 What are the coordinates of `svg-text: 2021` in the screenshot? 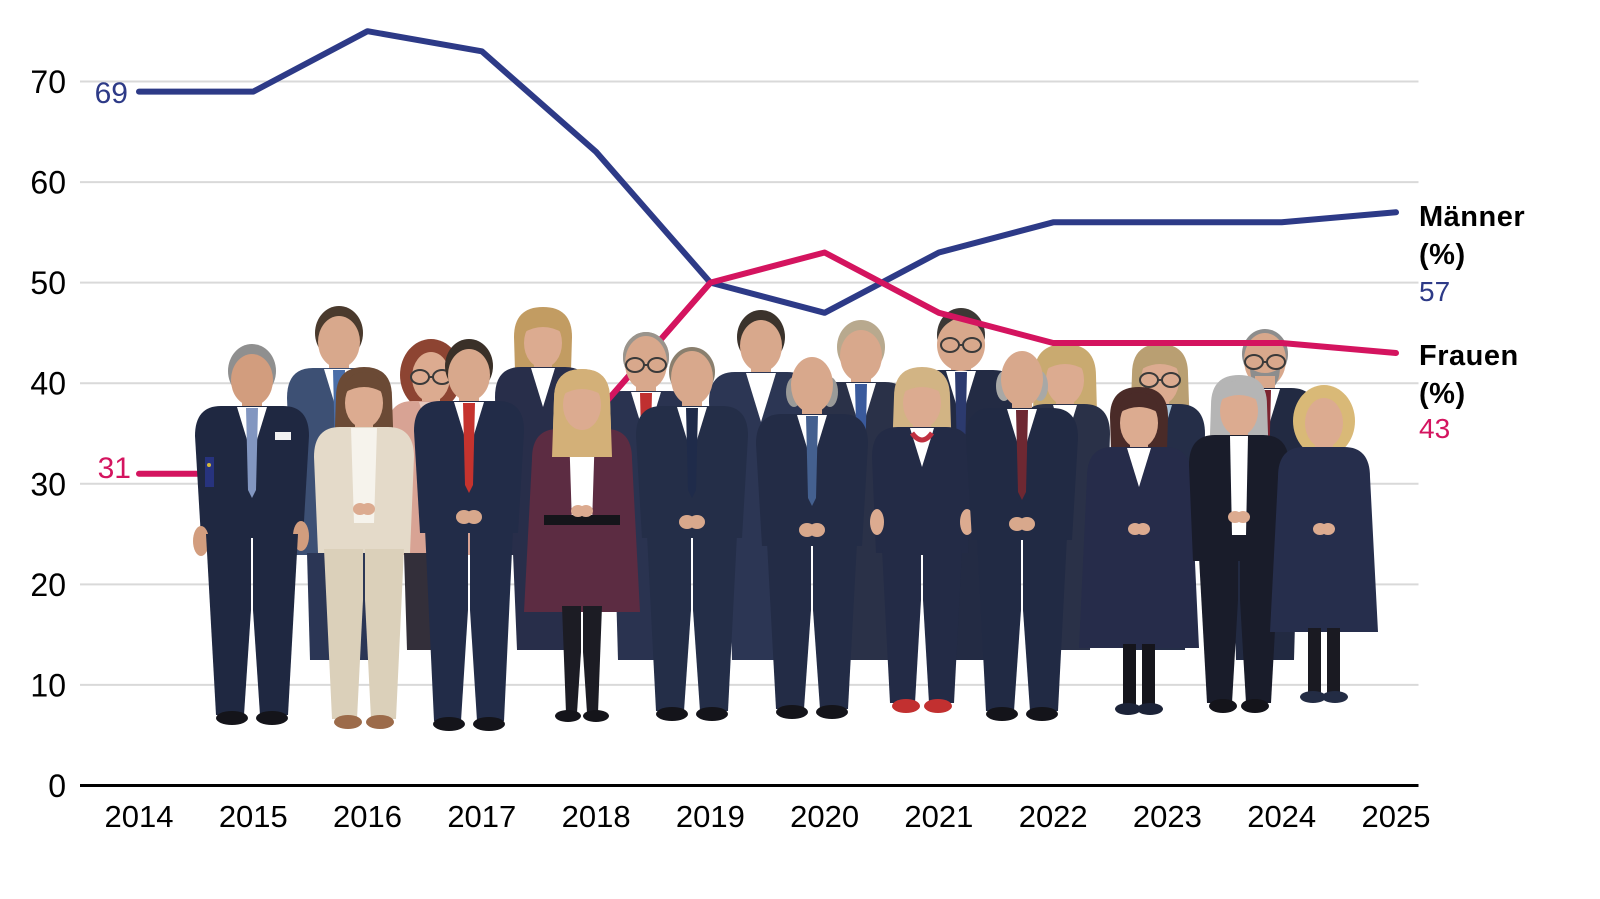 It's located at (938, 816).